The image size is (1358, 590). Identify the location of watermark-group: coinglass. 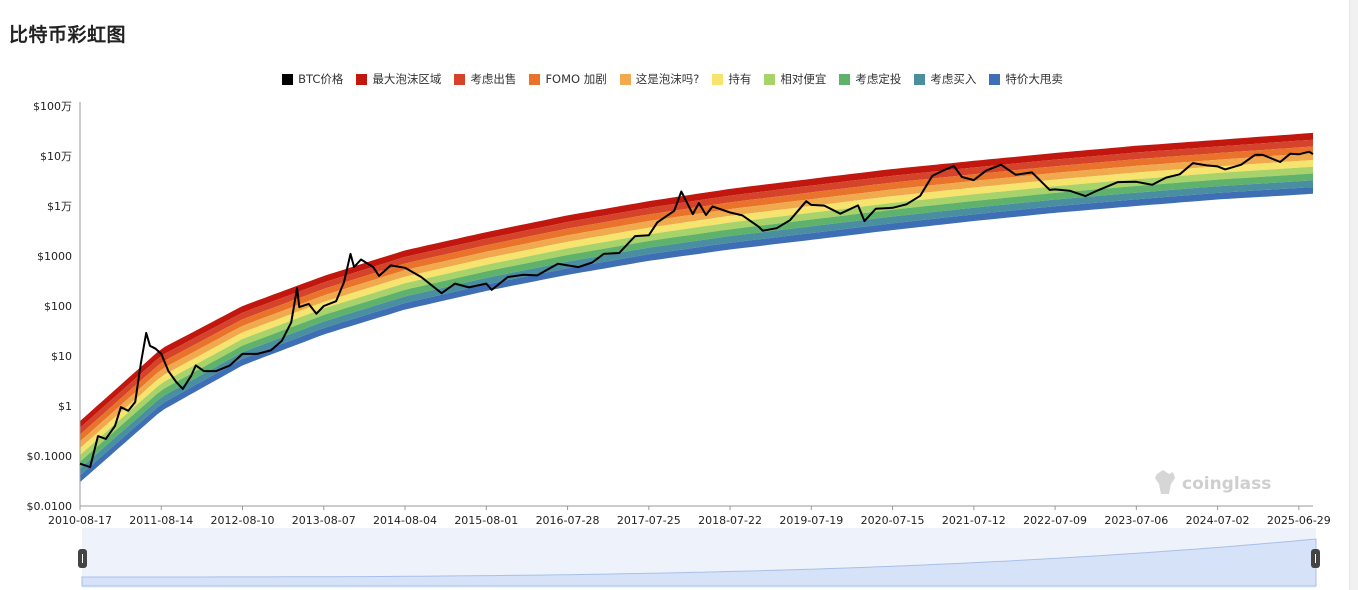
(1213, 482).